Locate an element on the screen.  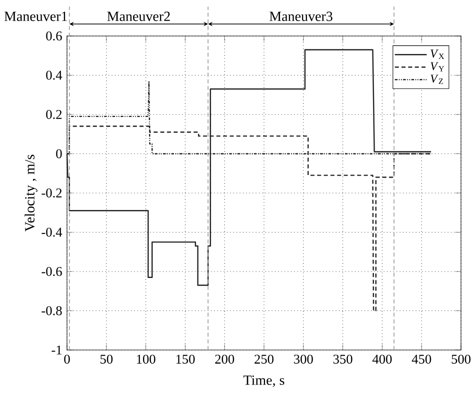
y-tick-label: -0.6 is located at coordinates (52, 271).